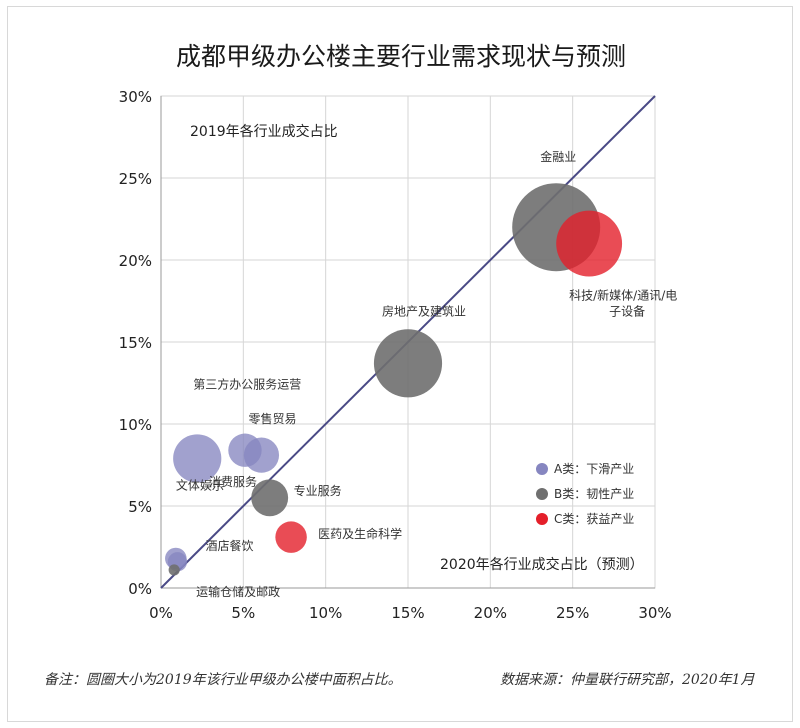 This screenshot has height=728, width=800. Describe the element at coordinates (594, 469) in the screenshot. I see `legend-label-a: A类：下滑产业` at that location.